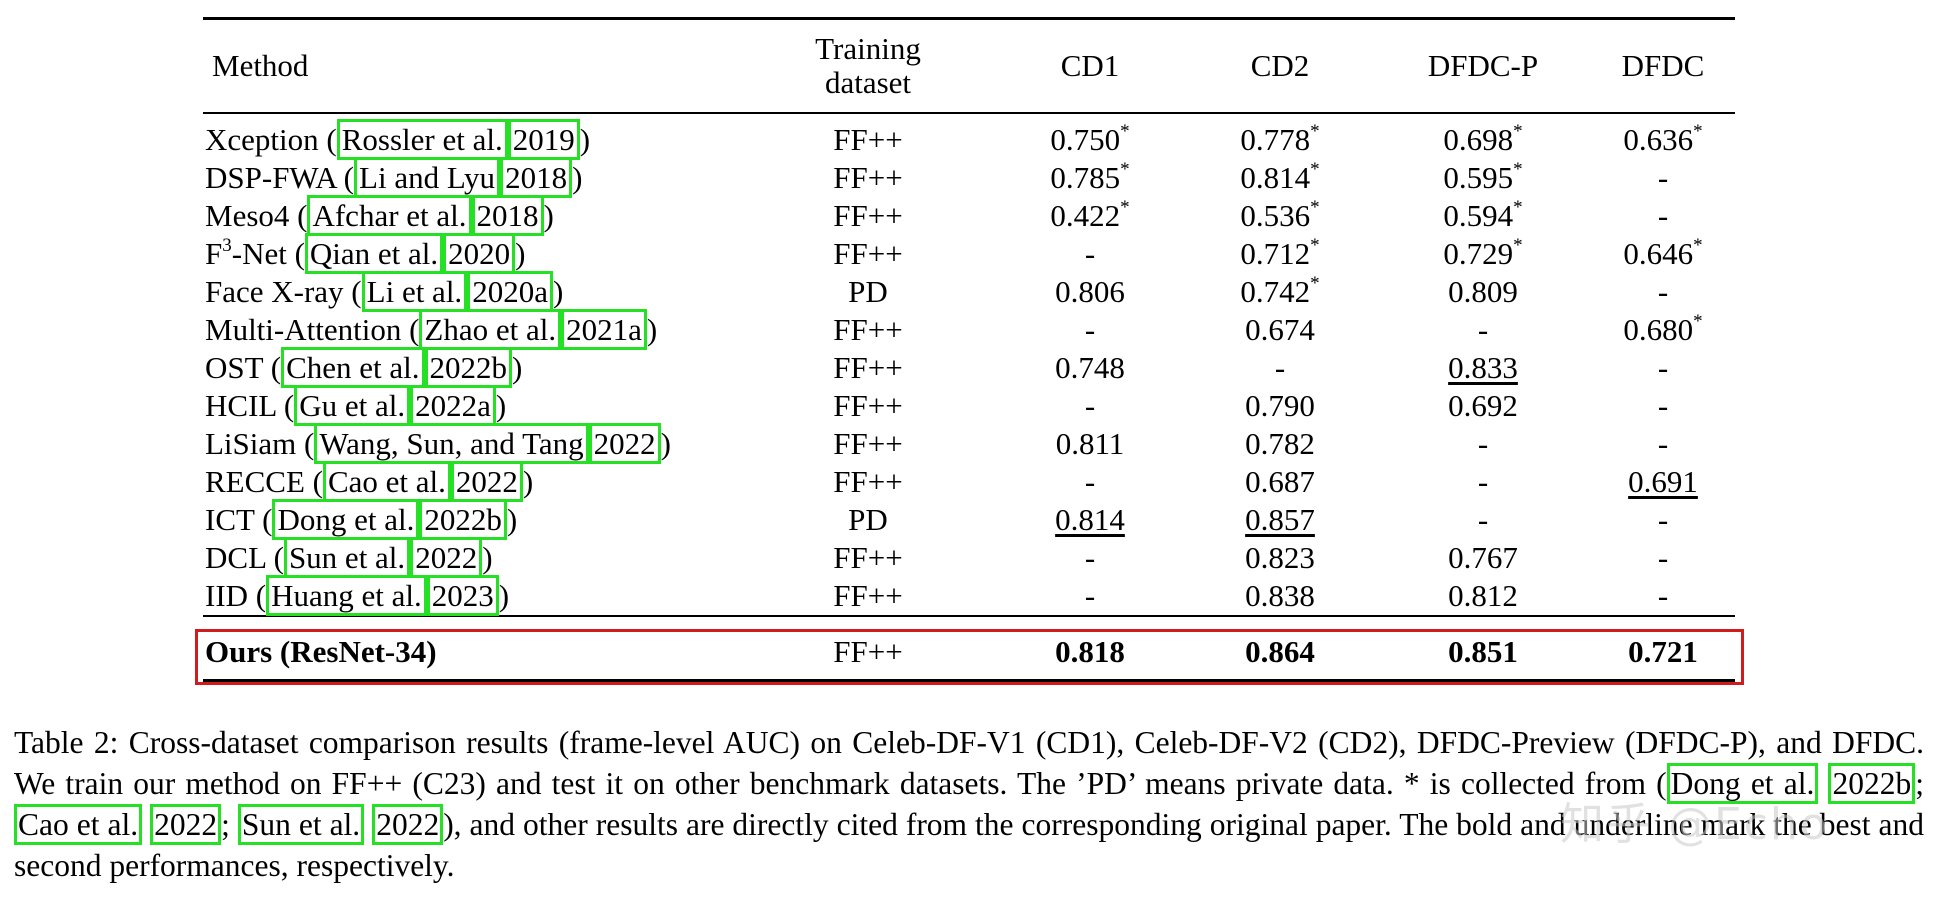 This screenshot has width=1934, height=905. What do you see at coordinates (1483, 368) in the screenshot?
I see `dfdcp-cell: 0.833` at bounding box center [1483, 368].